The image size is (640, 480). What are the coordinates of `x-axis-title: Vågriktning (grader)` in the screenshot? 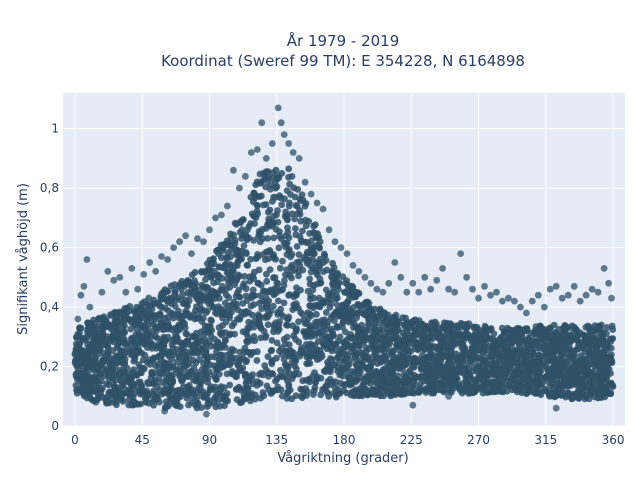 It's located at (342, 458).